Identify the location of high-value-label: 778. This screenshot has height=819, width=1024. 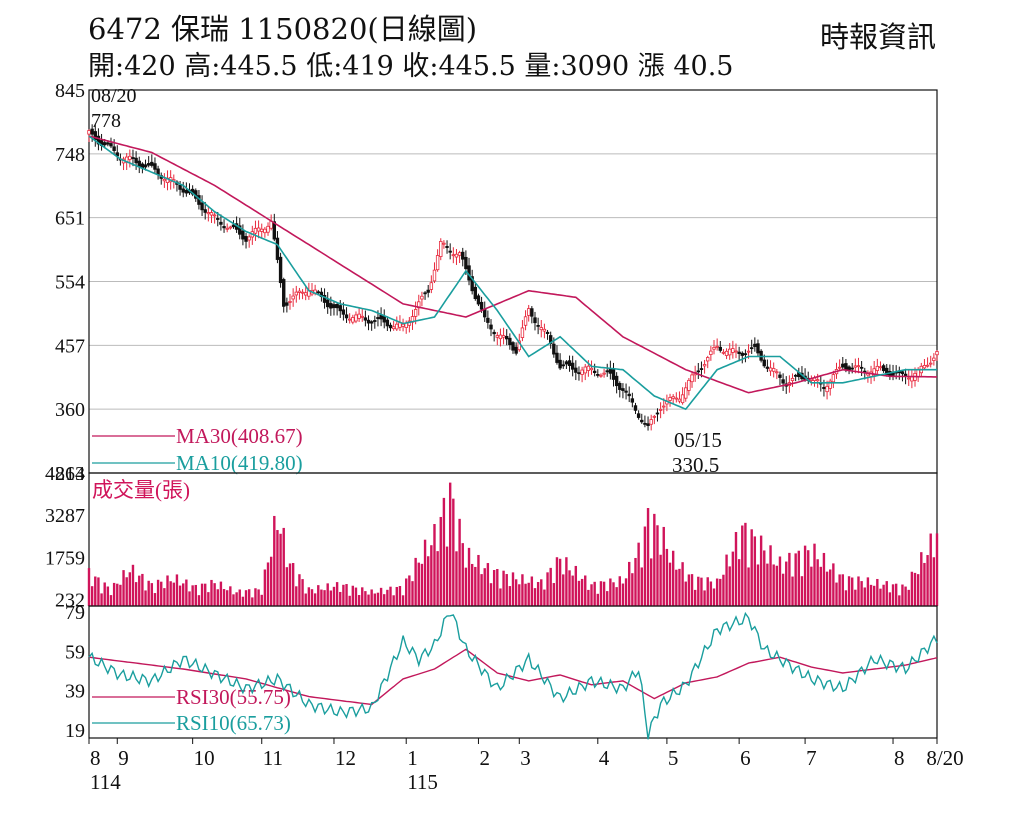
(106, 121).